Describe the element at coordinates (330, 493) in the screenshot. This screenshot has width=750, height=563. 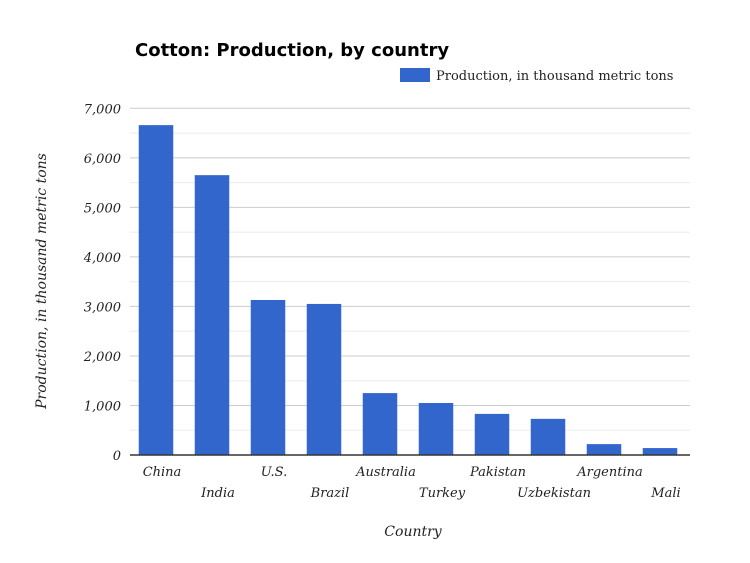
I see `x-tick-label: Brazil` at that location.